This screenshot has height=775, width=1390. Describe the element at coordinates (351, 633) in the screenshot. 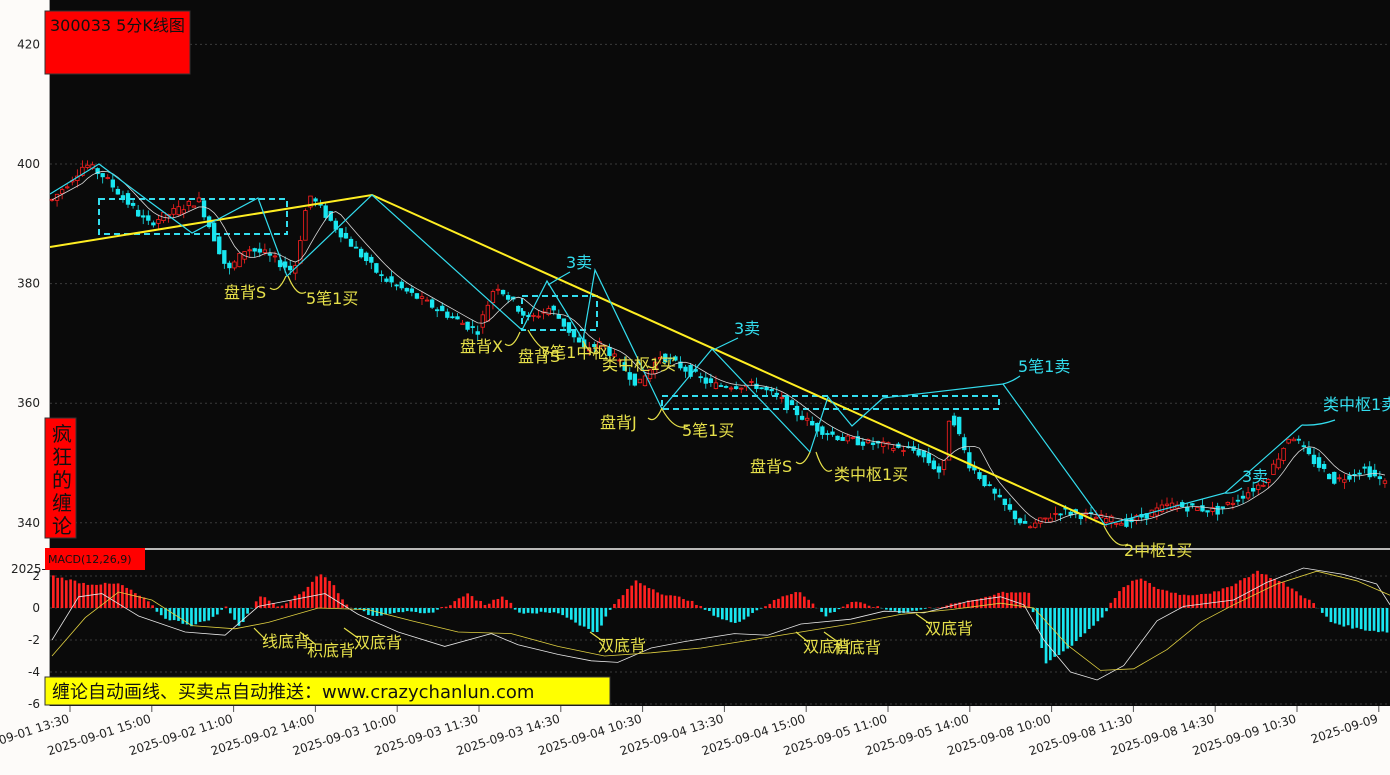

I see `divergence-arrow` at that location.